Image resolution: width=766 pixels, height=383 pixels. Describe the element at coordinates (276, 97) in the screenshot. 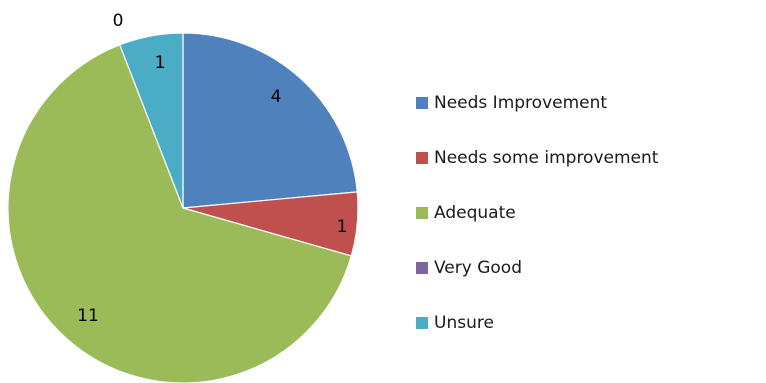

I see `data-label-needs-improvement: 4` at that location.